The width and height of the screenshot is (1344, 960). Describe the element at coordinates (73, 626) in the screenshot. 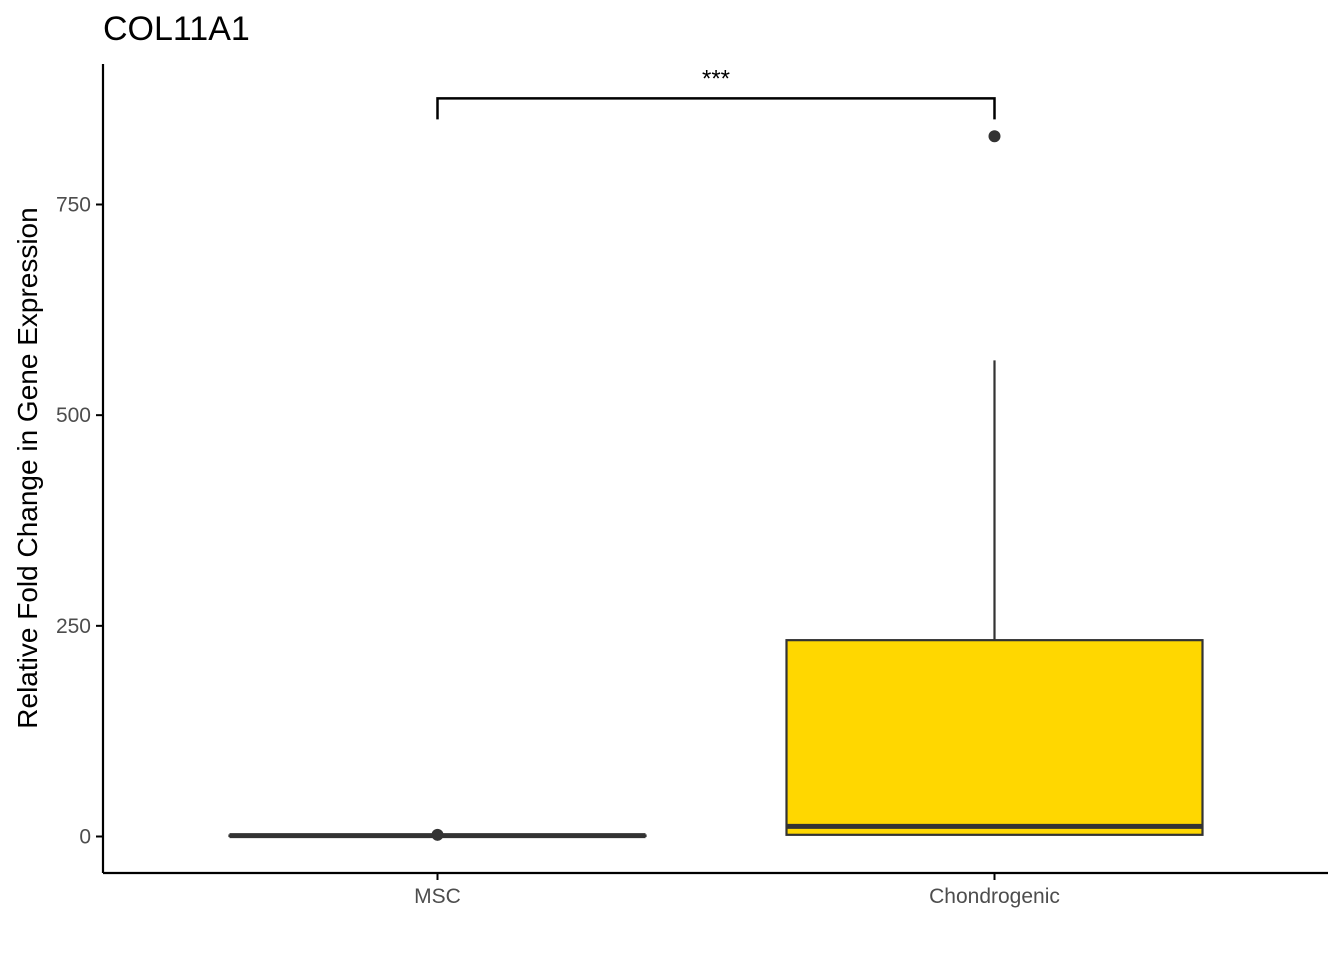

I see `y-tick-label: 250` at that location.